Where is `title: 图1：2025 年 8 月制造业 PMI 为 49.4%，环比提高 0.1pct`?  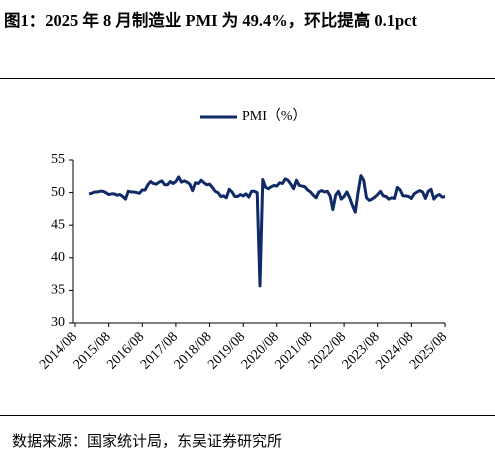 title: 图1：2025 年 8 月制造业 PMI 为 49.4%，环比提高 0.1pct is located at coordinates (210, 20).